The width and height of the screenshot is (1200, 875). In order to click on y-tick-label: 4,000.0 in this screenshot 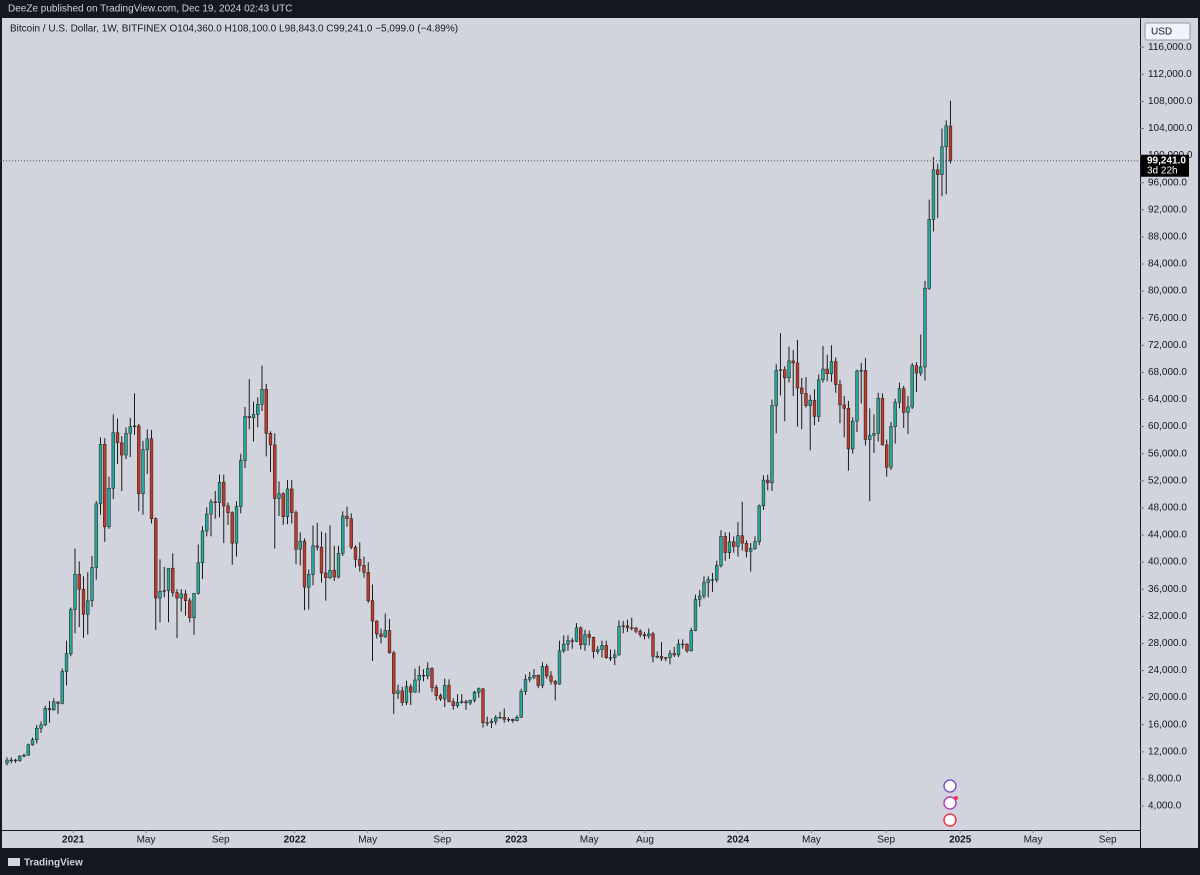, I will do `click(1165, 806)`.